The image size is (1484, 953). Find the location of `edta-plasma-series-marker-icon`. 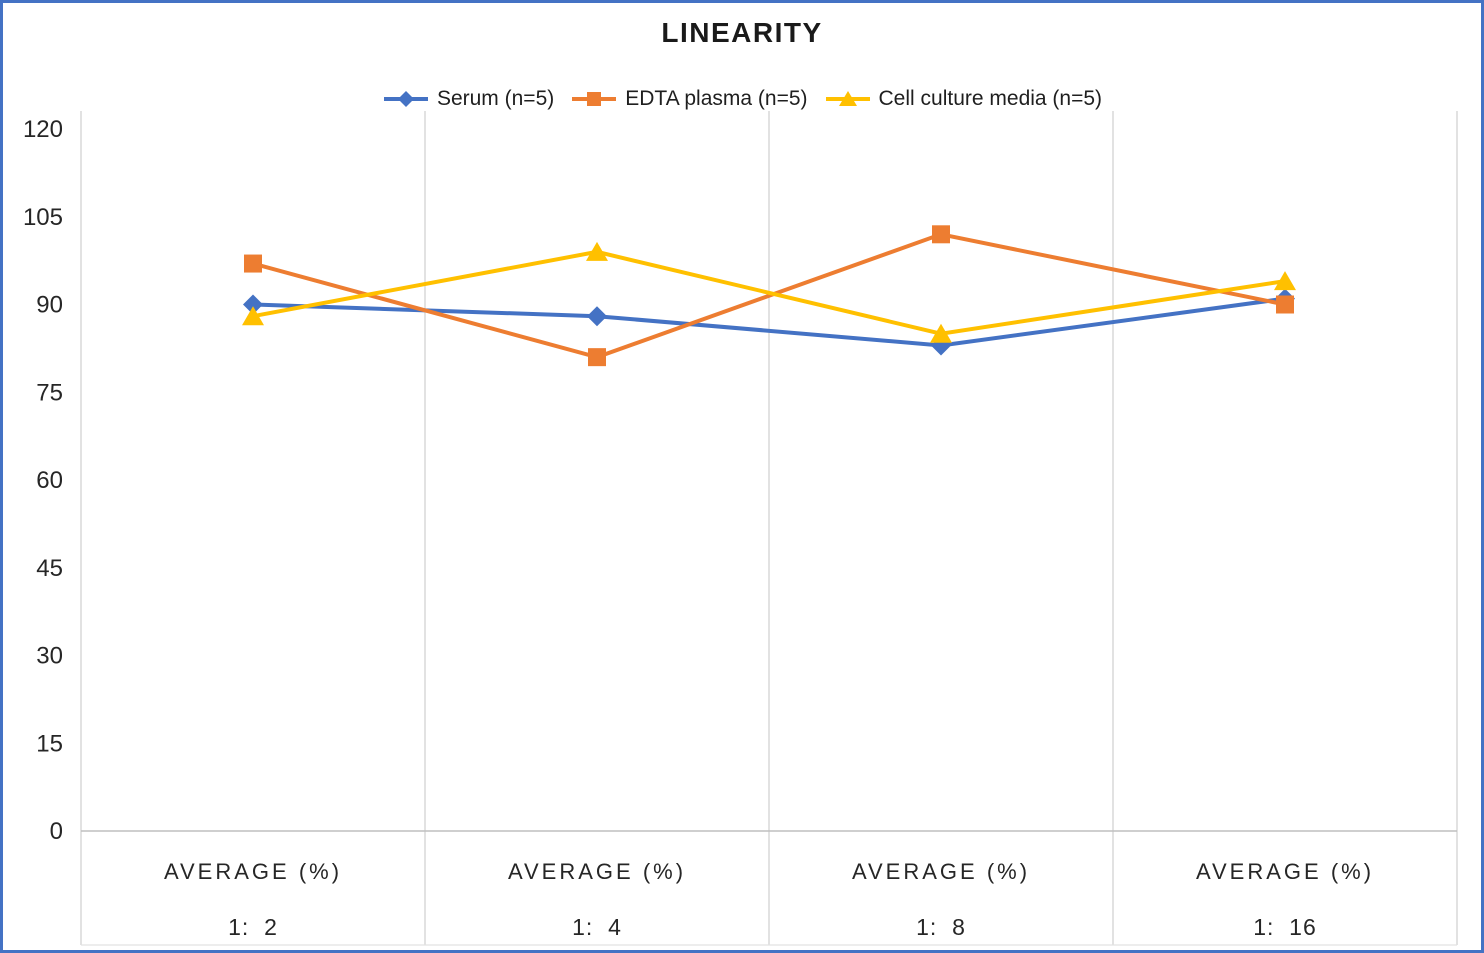

edta-plasma-series-marker-icon is located at coordinates (594, 99).